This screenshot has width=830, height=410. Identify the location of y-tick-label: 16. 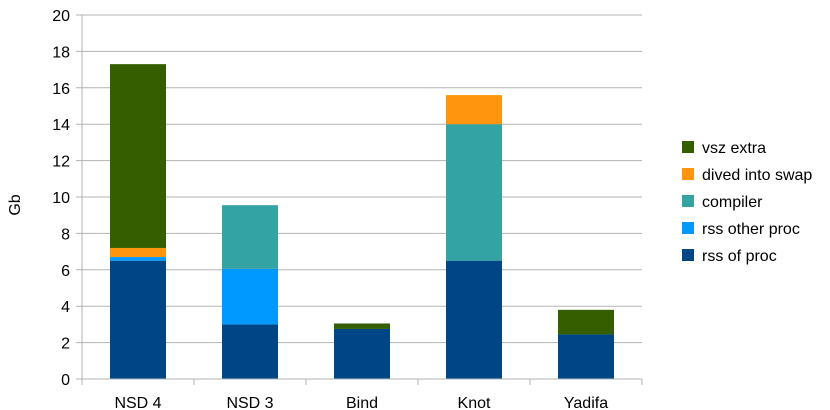
(61, 89).